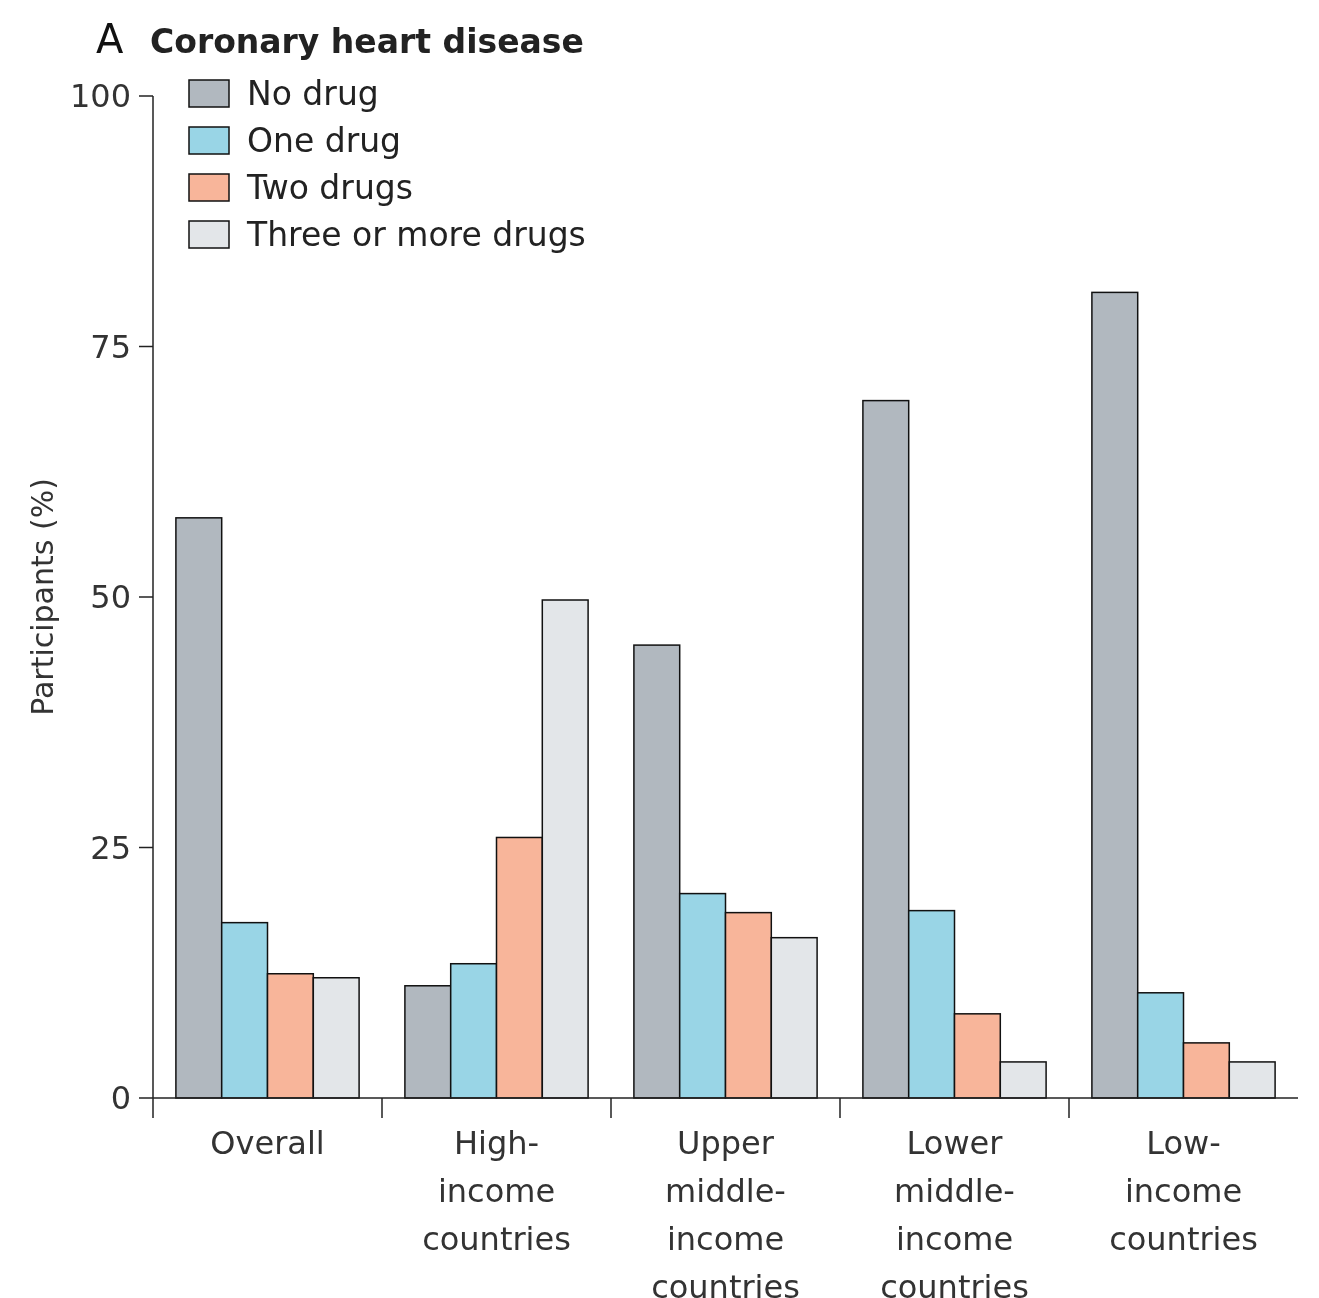  Describe the element at coordinates (313, 93) in the screenshot. I see `legend-label: No drug` at that location.